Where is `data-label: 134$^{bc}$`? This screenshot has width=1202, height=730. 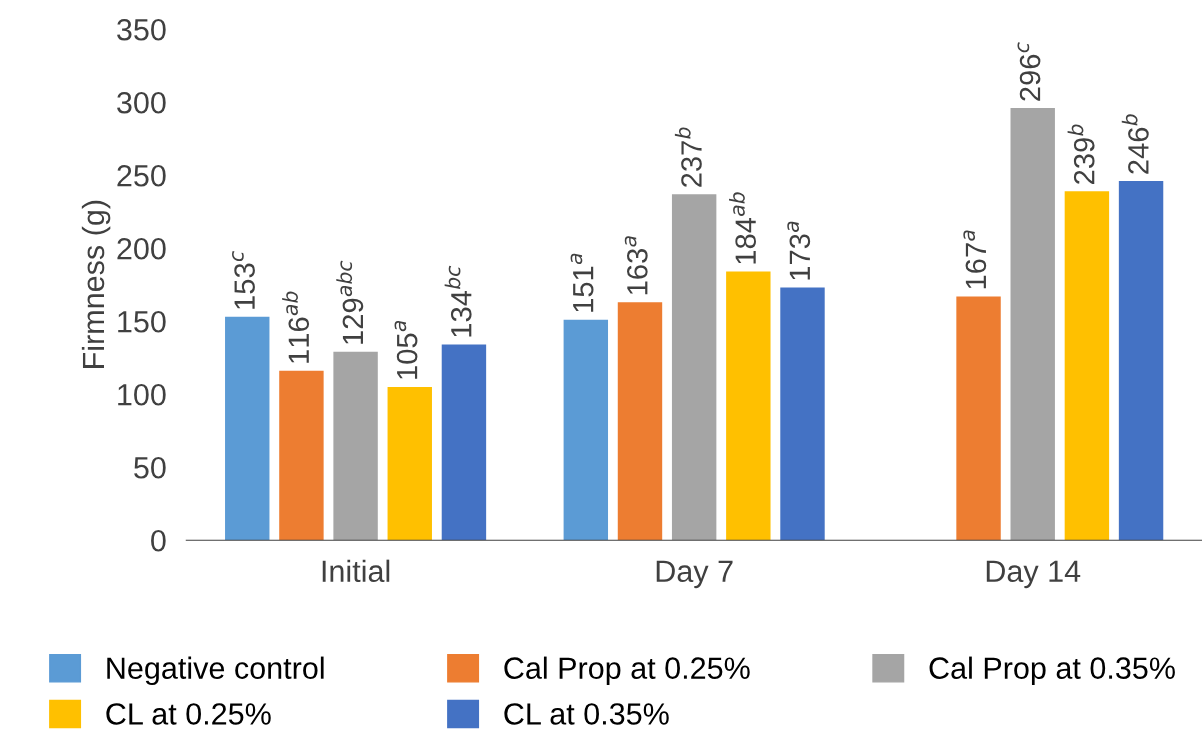
data-label: 134$^{bc}$ is located at coordinates (458, 301).